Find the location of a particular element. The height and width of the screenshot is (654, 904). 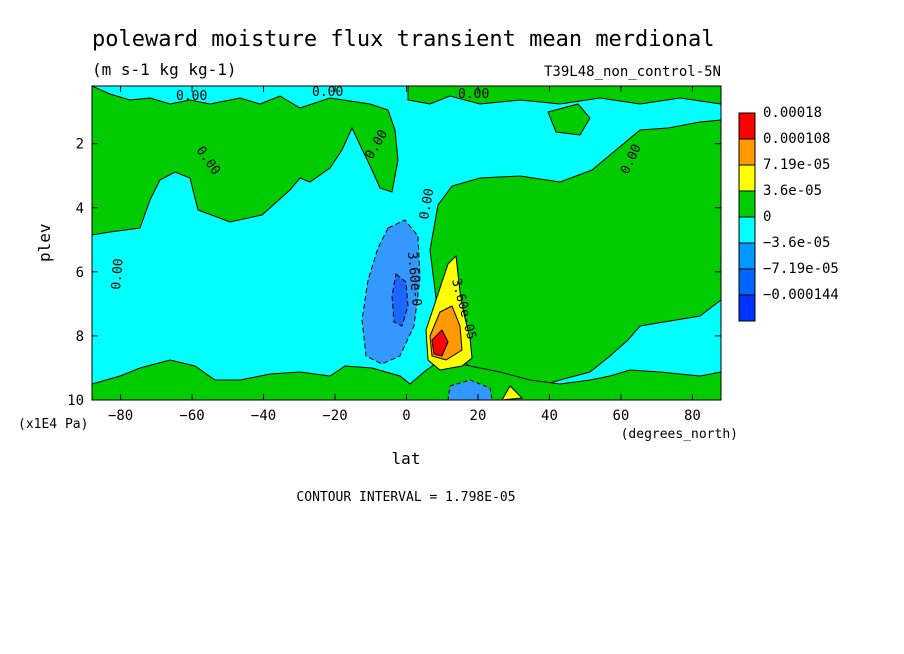

negative-region-mid is located at coordinates (391, 292).